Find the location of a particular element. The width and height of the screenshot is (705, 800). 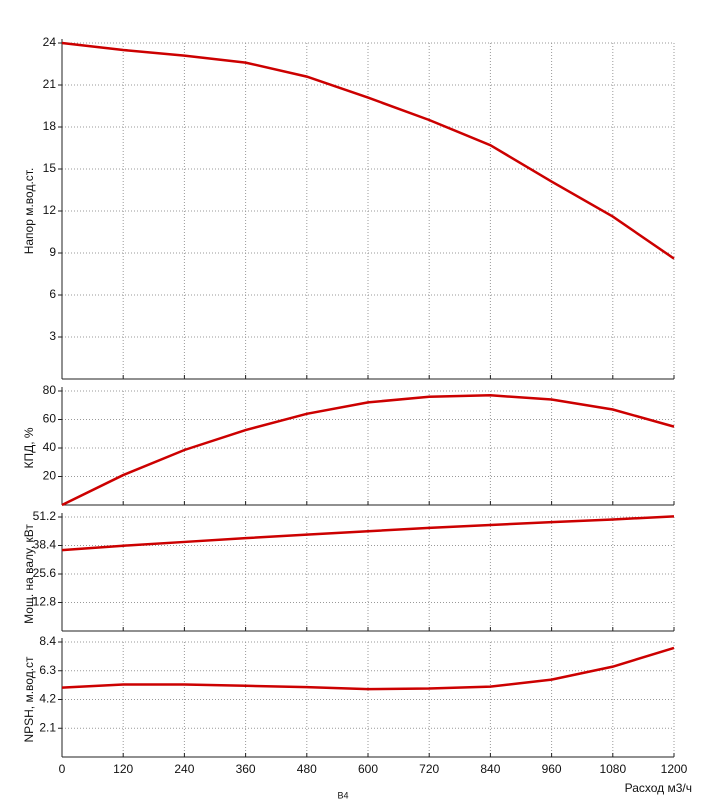

y-tick-label: 9 is located at coordinates (52, 252).